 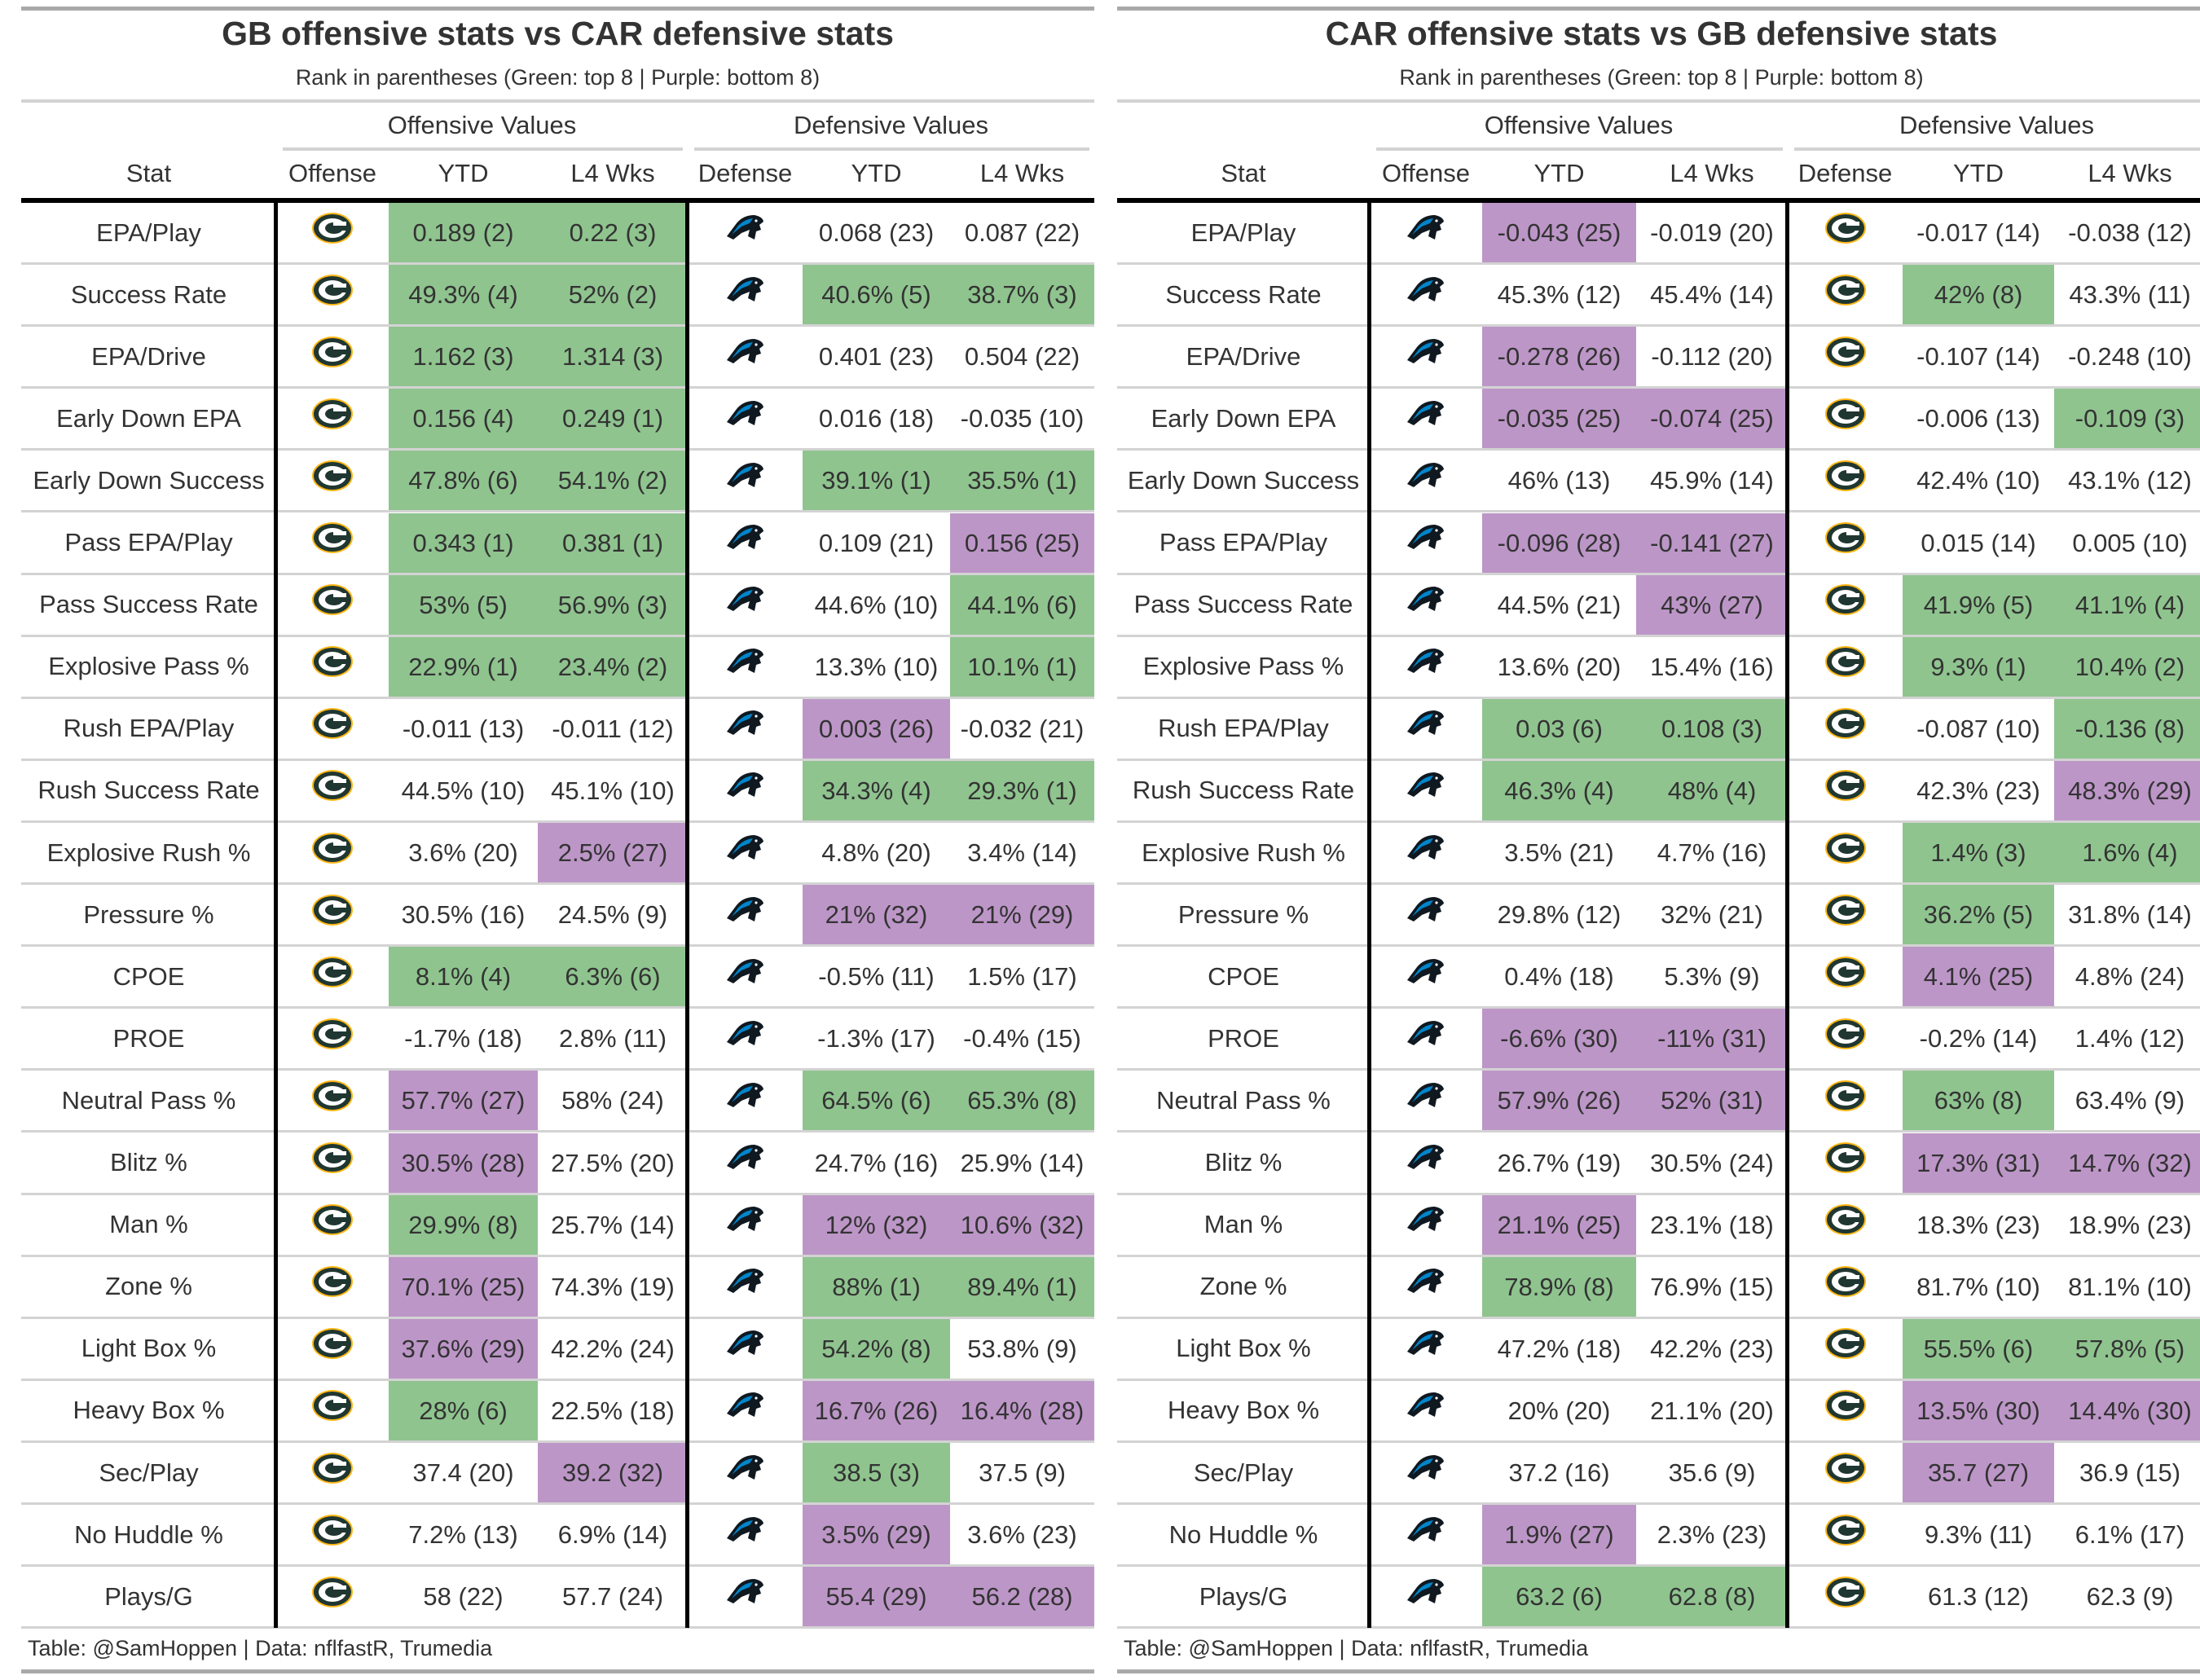 I want to click on cell-defense-l4wks: 53.8% (9), so click(x=1022, y=1348).